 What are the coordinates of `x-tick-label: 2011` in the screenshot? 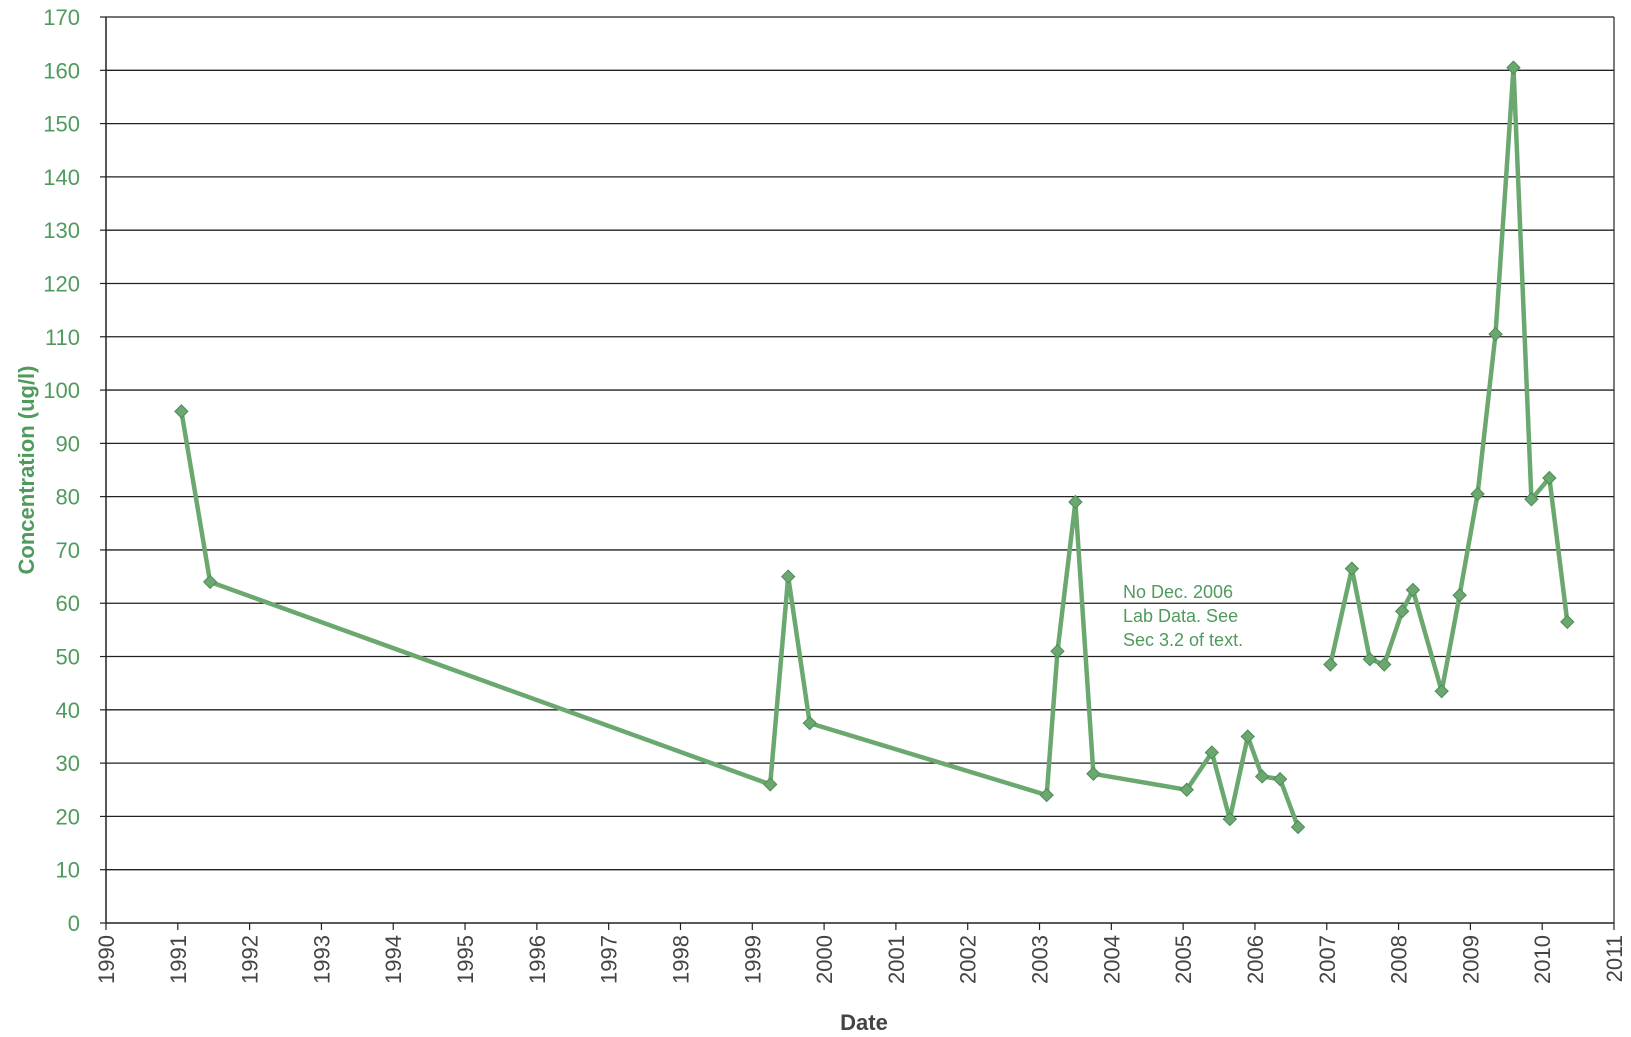 It's located at (1614, 958).